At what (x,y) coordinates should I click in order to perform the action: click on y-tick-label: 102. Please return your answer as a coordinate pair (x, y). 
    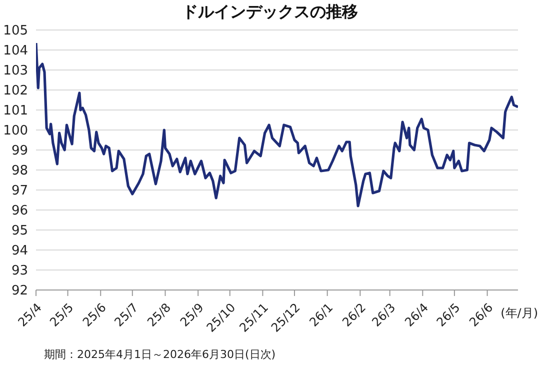
    Looking at the image, I should click on (15, 91).